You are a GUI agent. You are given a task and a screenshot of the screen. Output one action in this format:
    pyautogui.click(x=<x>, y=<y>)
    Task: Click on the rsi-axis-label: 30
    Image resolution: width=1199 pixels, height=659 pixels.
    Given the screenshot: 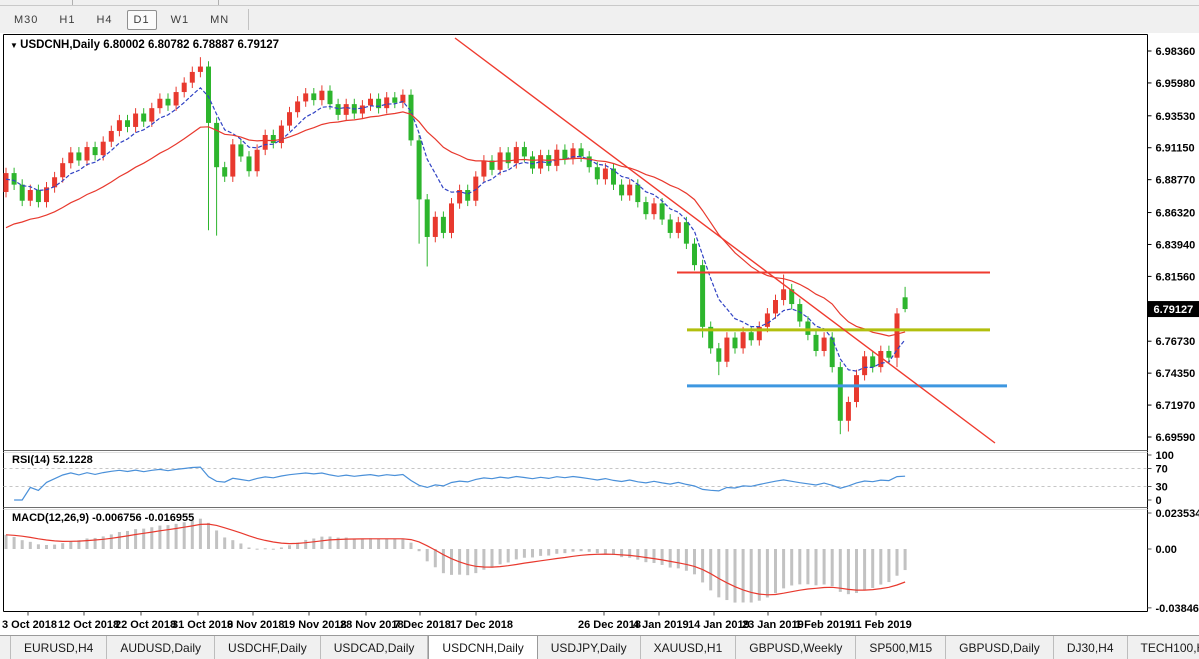 What is the action you would take?
    pyautogui.click(x=1162, y=488)
    